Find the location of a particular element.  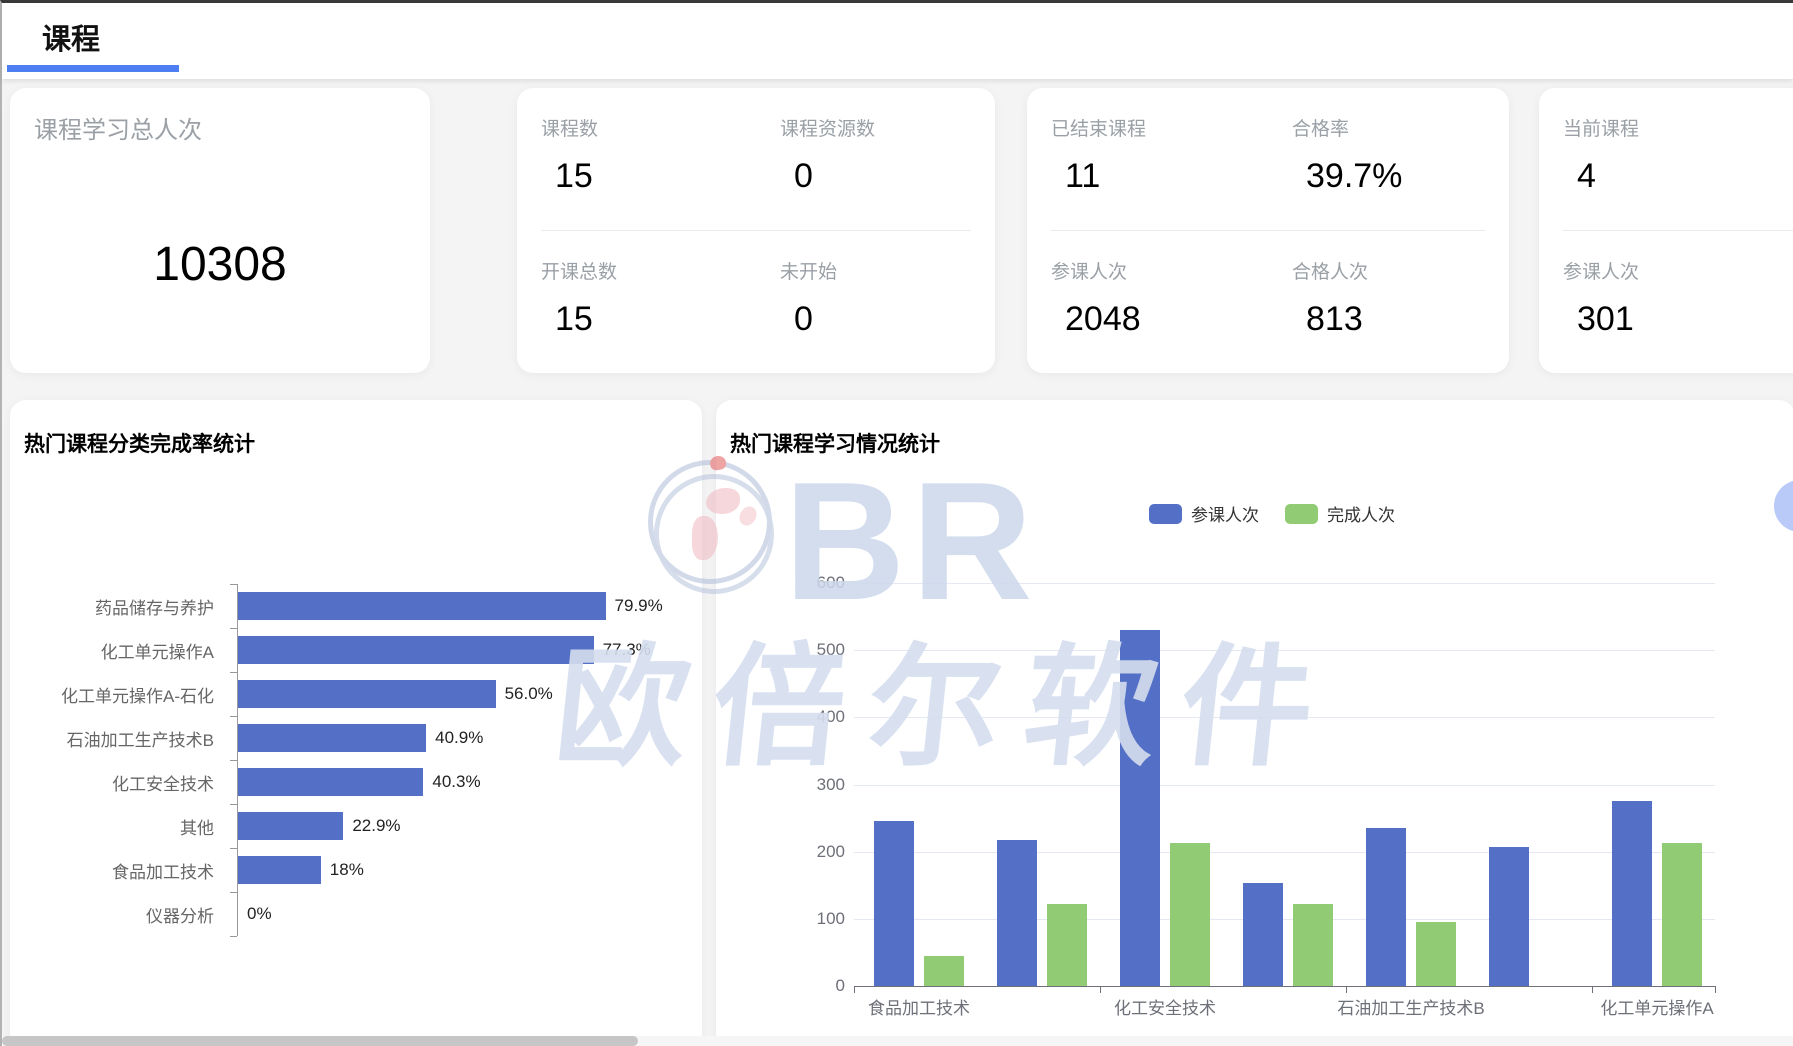

vbar-参课人次-0 is located at coordinates (894, 903).